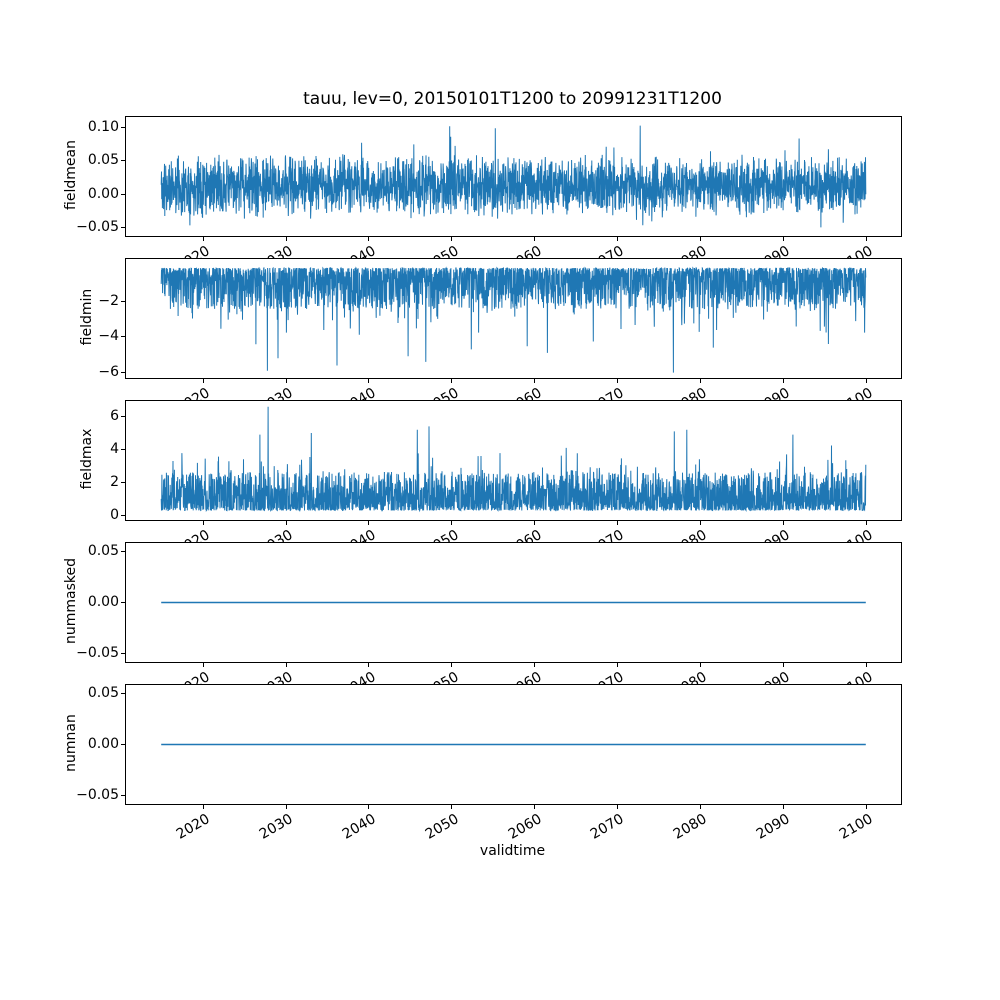  Describe the element at coordinates (71, 600) in the screenshot. I see `y-axis-label-nummasked: nummasked` at that location.